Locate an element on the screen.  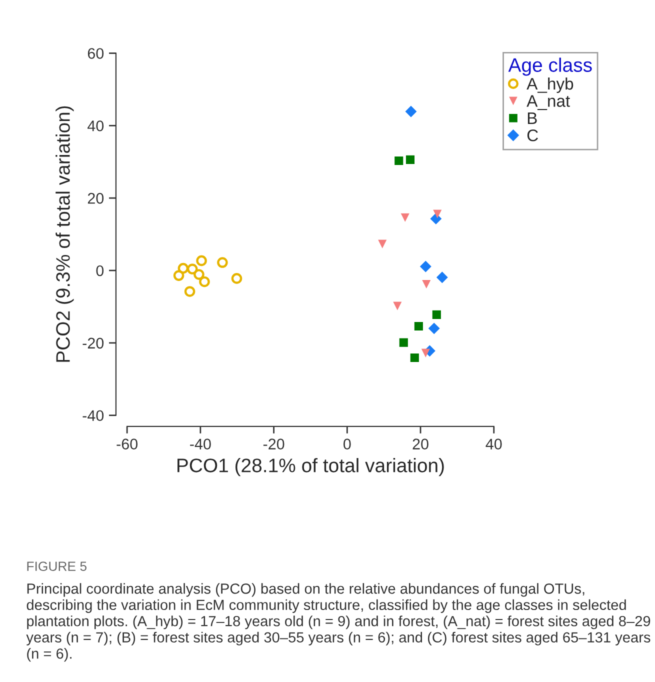
legend-label: B is located at coordinates (532, 118).